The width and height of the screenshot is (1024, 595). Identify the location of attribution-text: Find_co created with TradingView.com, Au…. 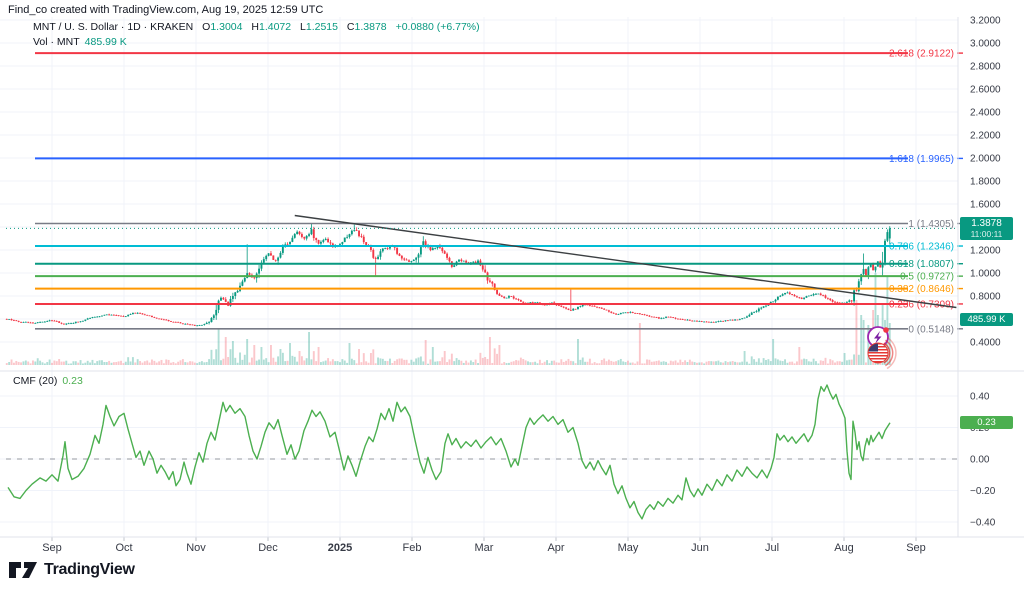
(166, 10).